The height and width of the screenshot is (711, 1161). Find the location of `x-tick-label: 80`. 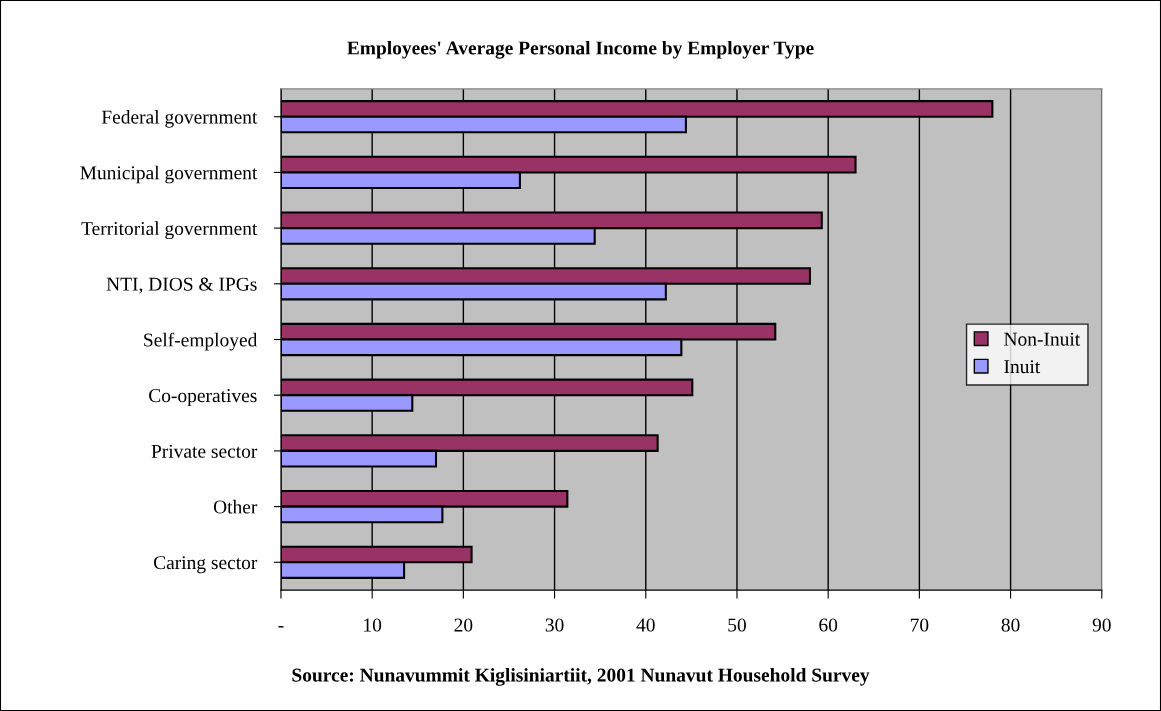

x-tick-label: 80 is located at coordinates (1010, 625).